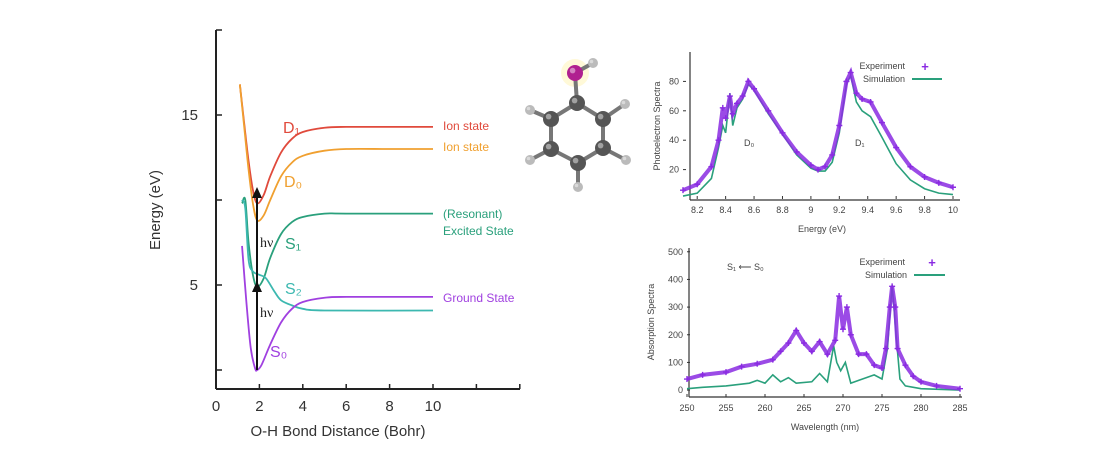 Image resolution: width=1110 pixels, height=469 pixels. I want to click on x-tick-label: 265, so click(803, 408).